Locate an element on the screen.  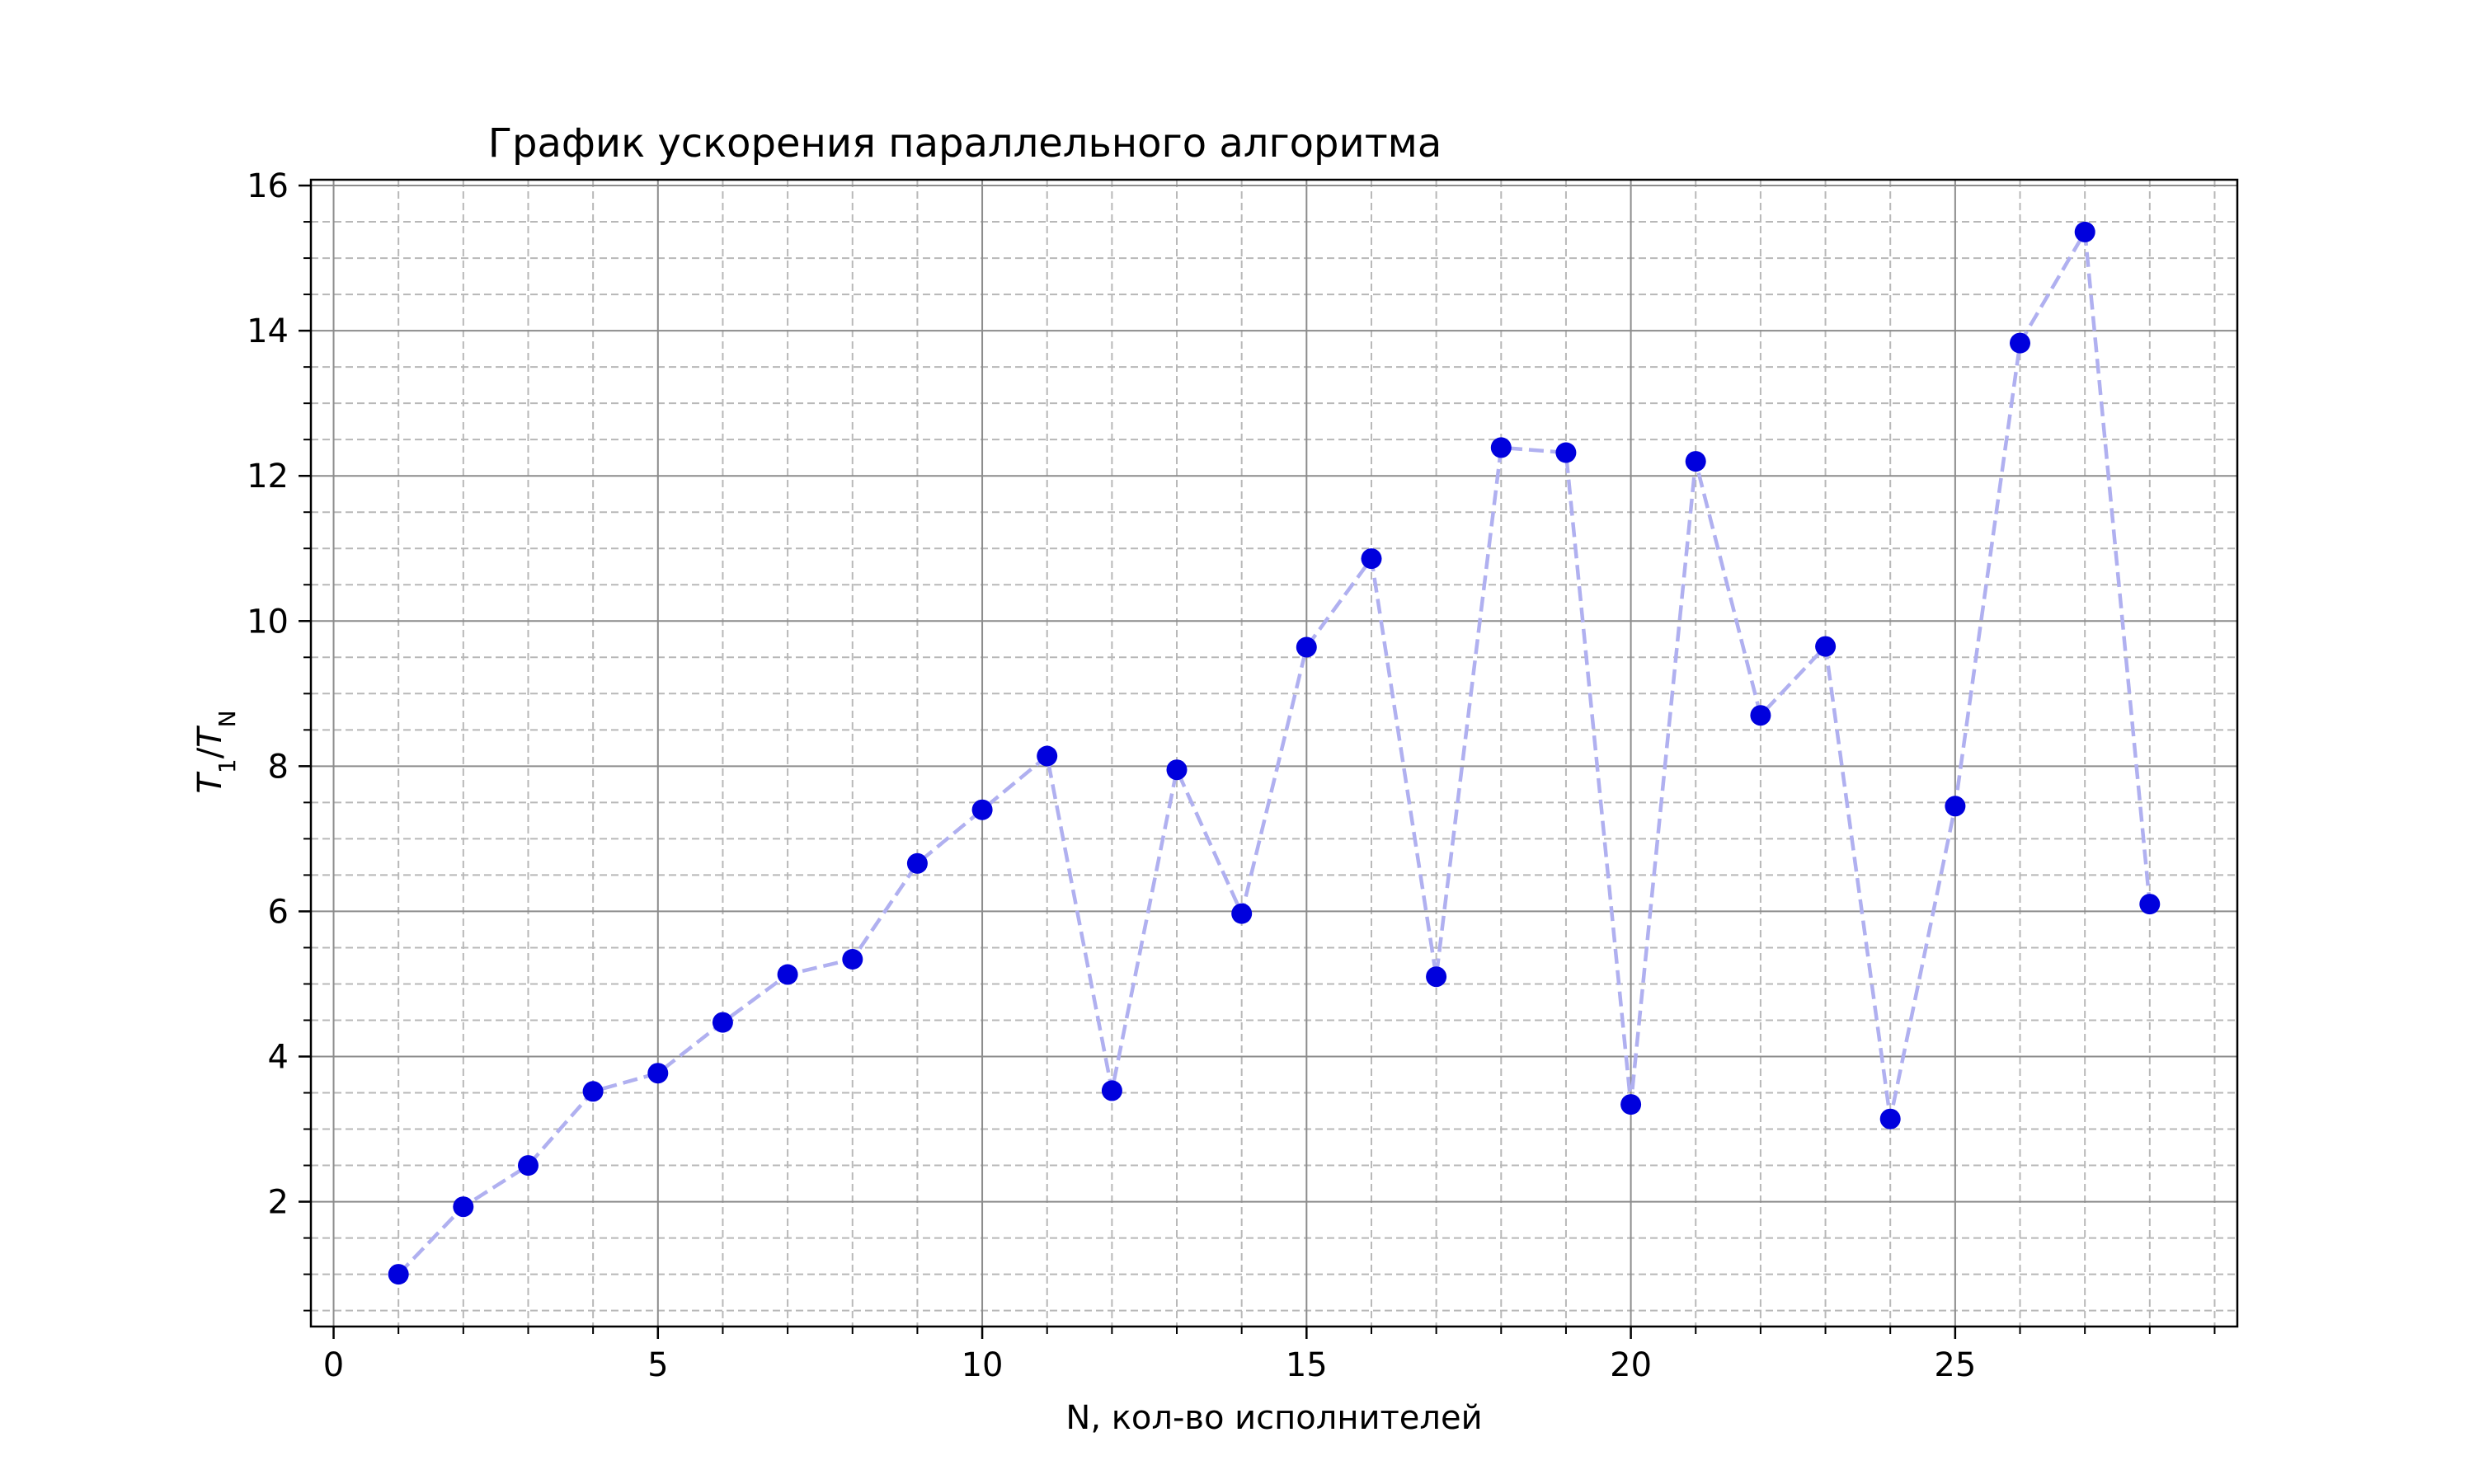
y-tick-label: 2 is located at coordinates (278, 1203).